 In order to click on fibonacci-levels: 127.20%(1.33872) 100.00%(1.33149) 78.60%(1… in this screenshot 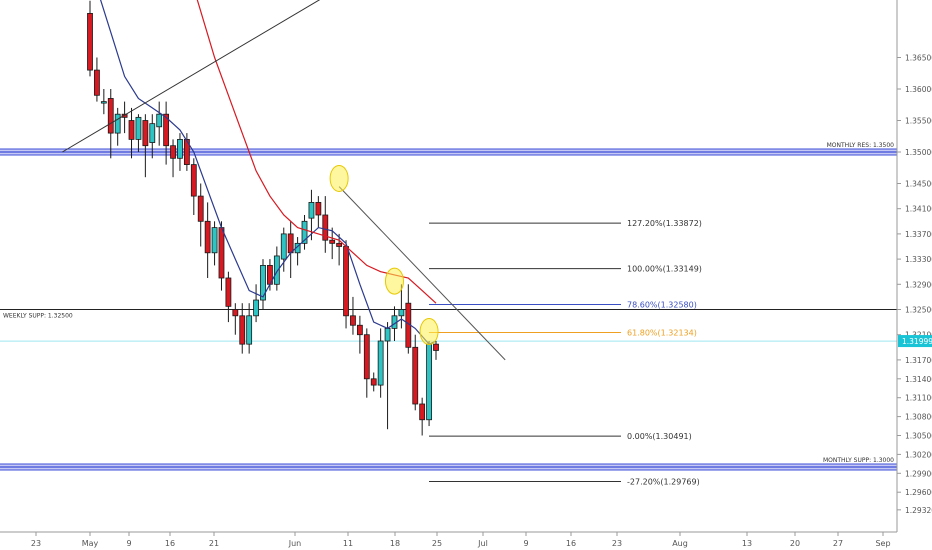, I will do `click(565, 353)`.